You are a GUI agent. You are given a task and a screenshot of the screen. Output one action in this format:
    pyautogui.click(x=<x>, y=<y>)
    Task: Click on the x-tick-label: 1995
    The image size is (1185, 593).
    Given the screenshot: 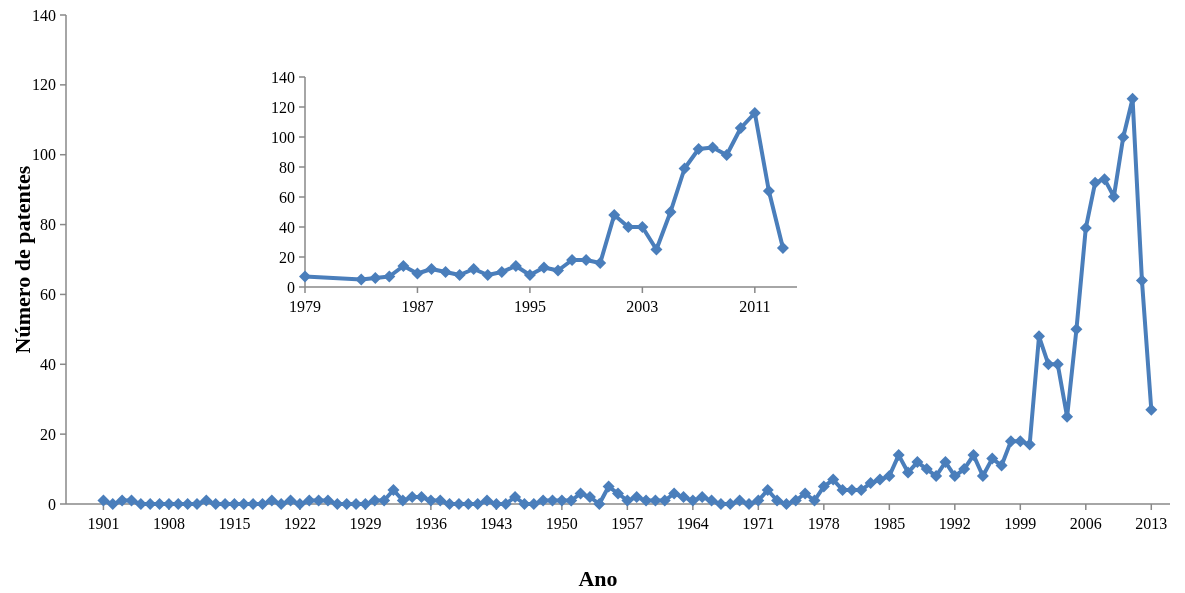 What is the action you would take?
    pyautogui.click(x=529, y=306)
    